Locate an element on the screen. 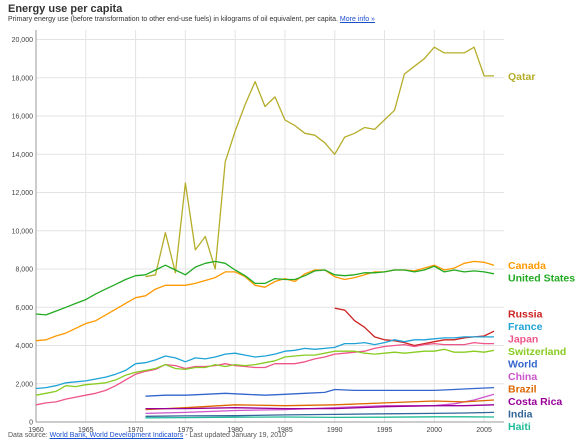  series-line-costa-rica is located at coordinates (320, 407).